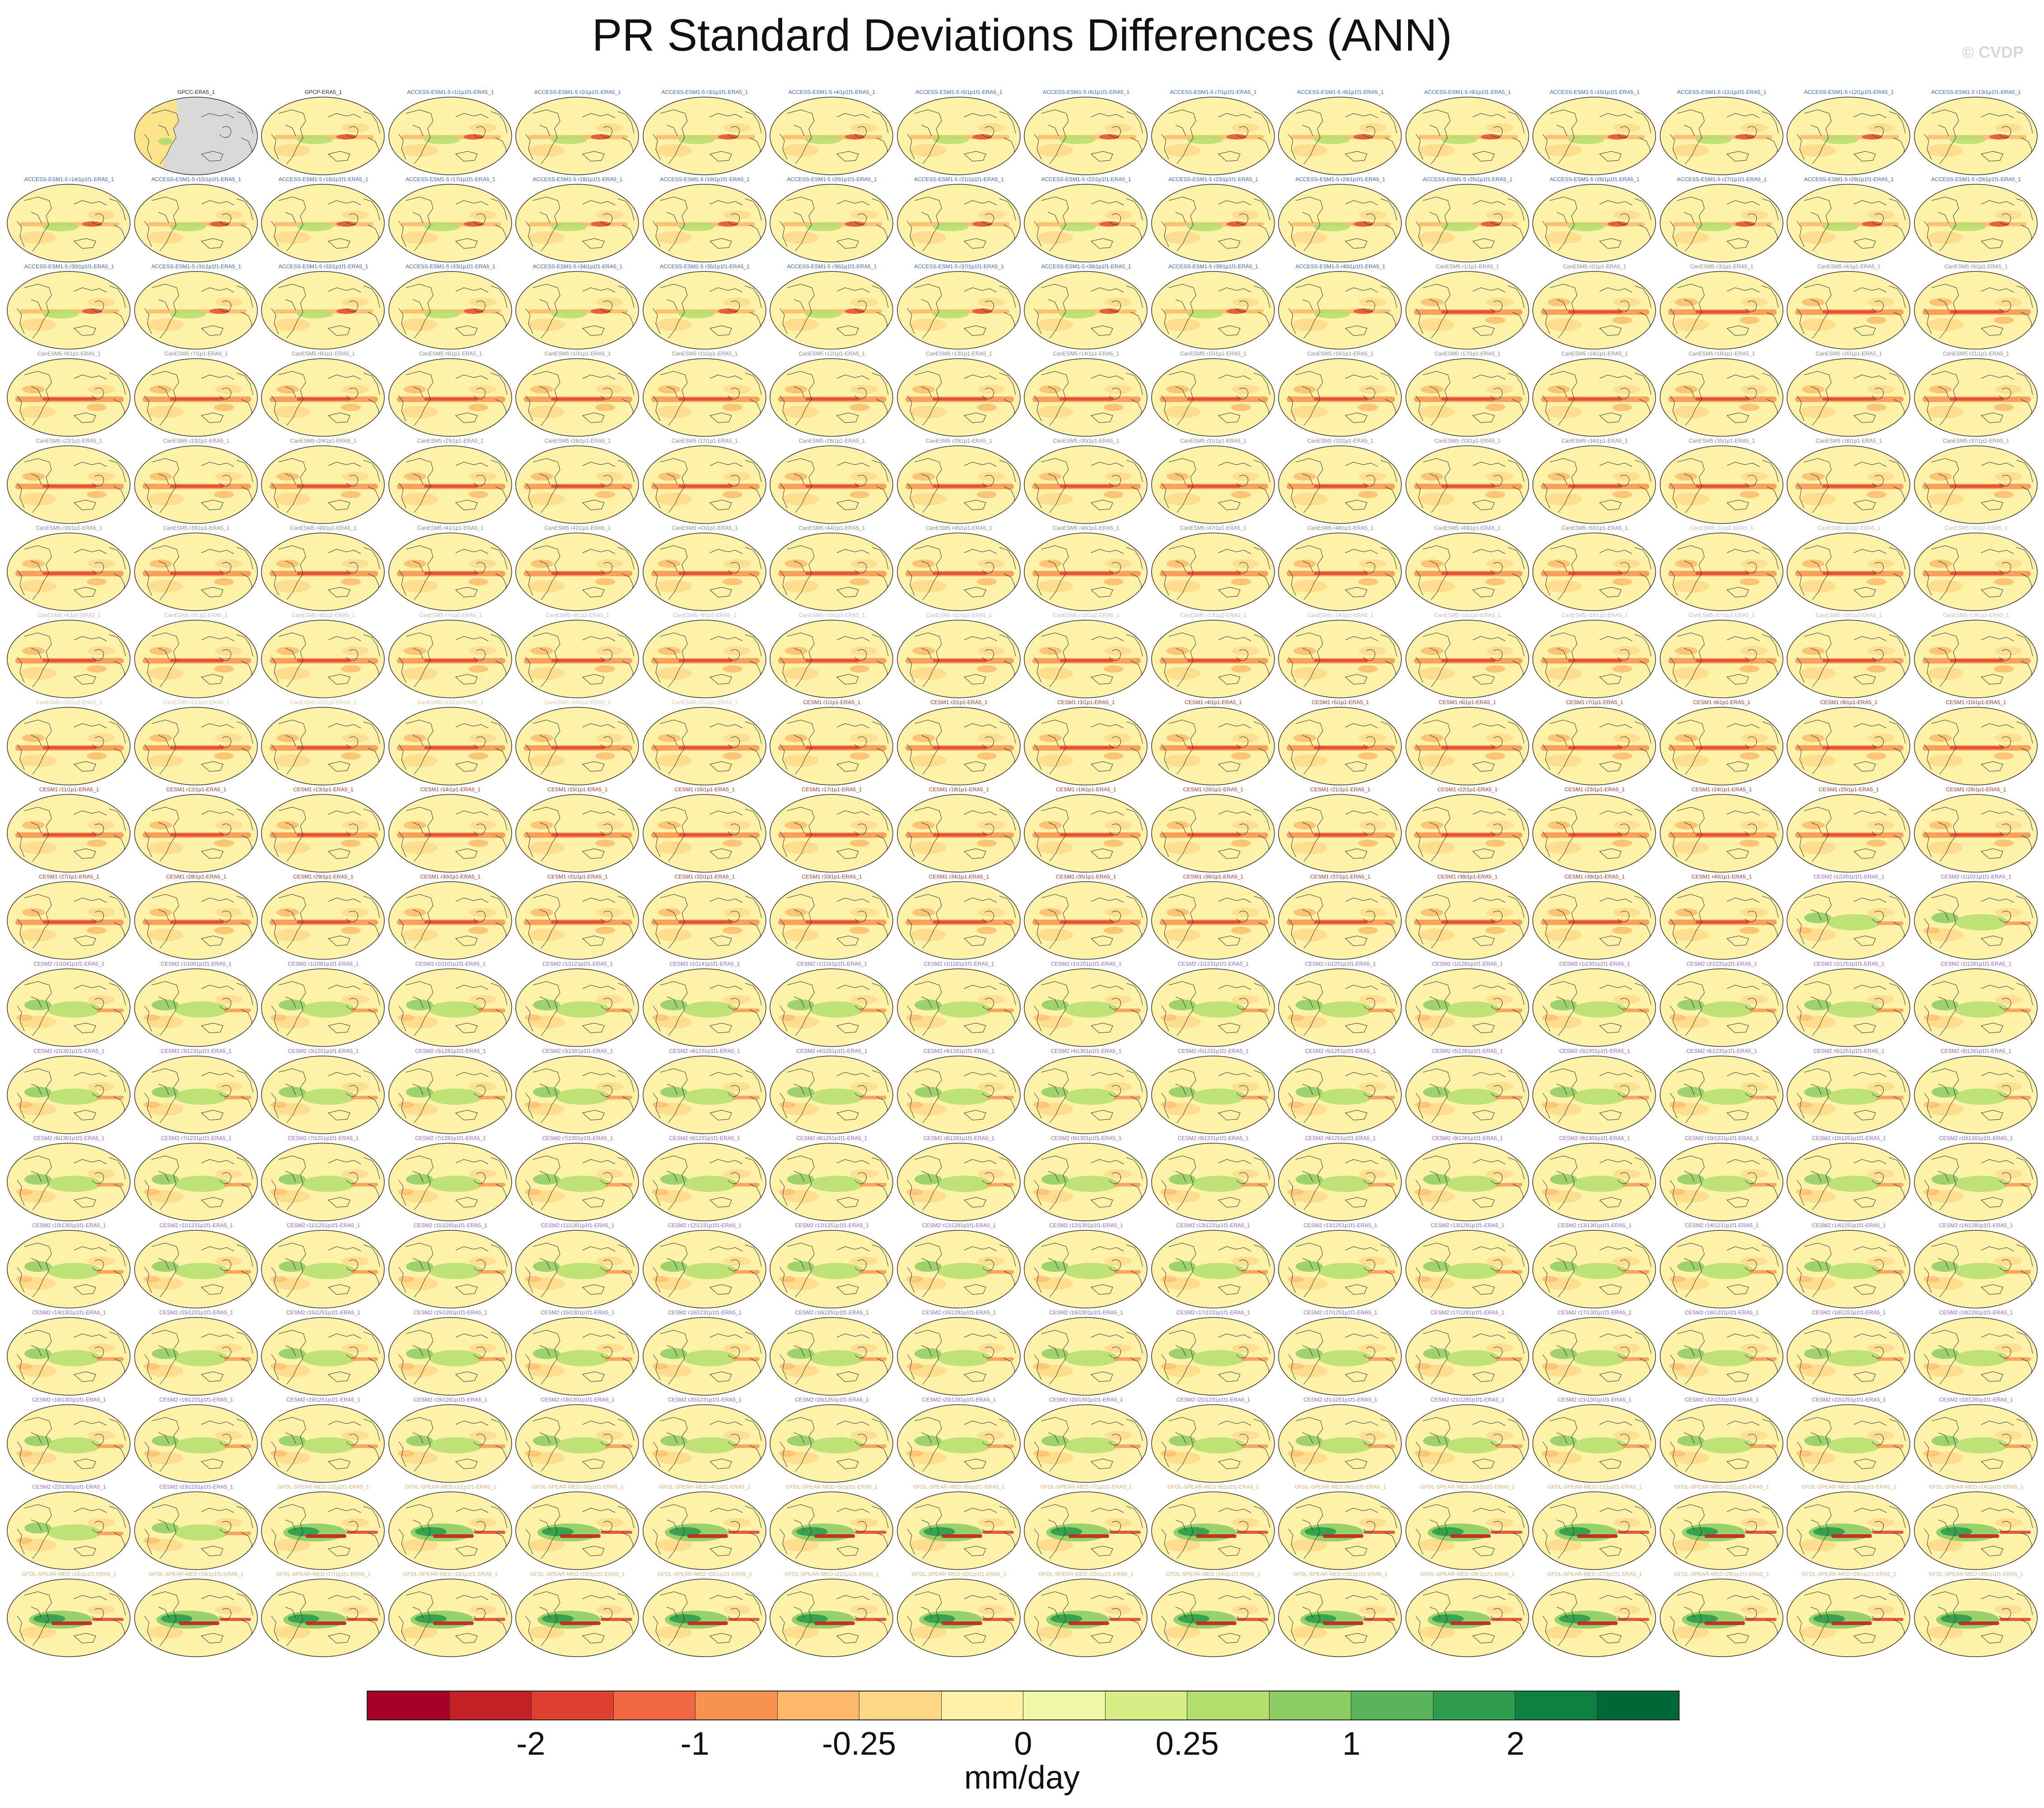 The width and height of the screenshot is (2044, 1808). I want to click on panel-title: CanESM5 r4i1p2-ERA5_1, so click(69, 615).